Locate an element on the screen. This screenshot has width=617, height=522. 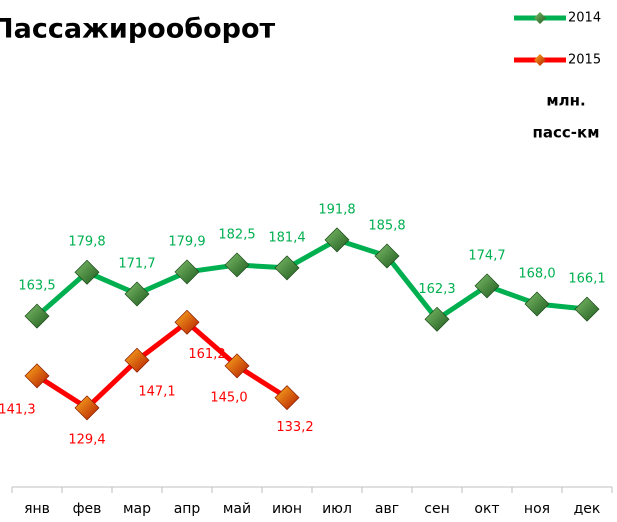
x-tick-label: апр is located at coordinates (187, 509).